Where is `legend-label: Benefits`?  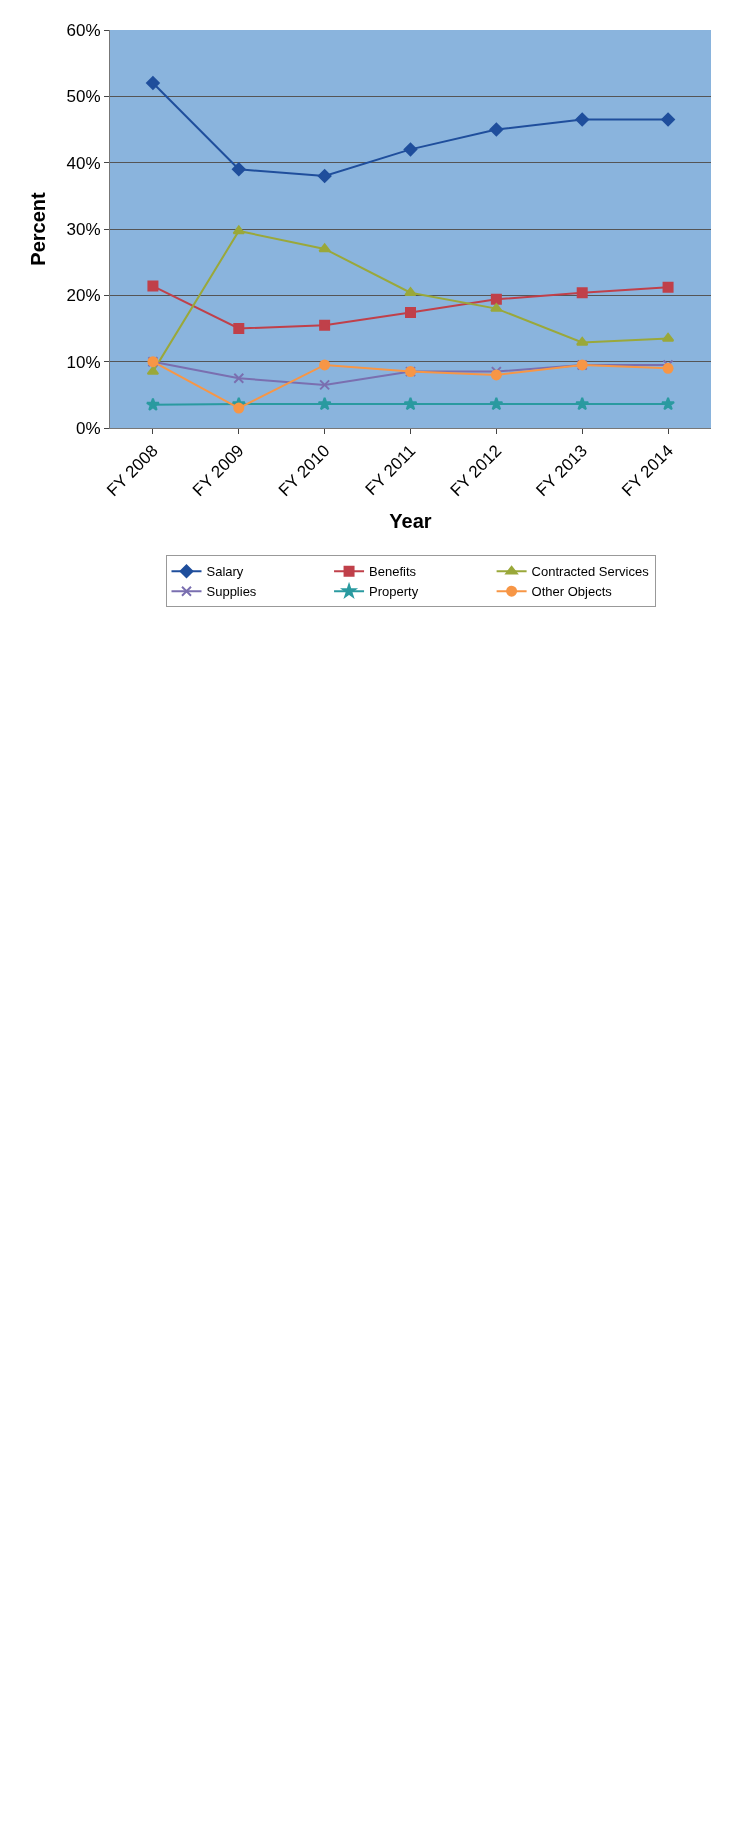
legend-label: Benefits is located at coordinates (393, 572).